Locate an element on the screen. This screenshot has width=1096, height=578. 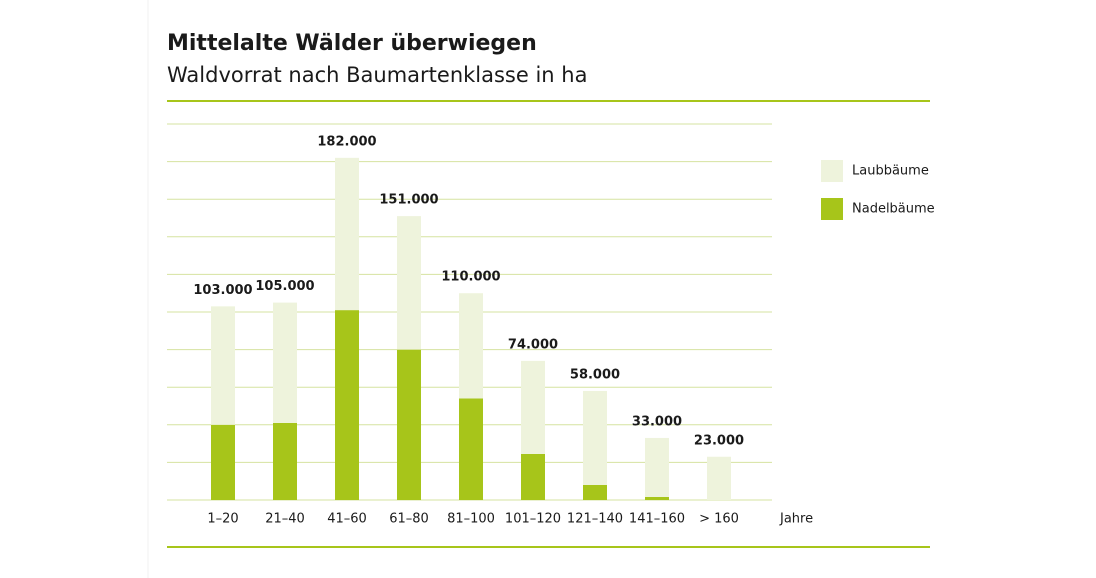
x-tick-label: 61–80 is located at coordinates (409, 519).